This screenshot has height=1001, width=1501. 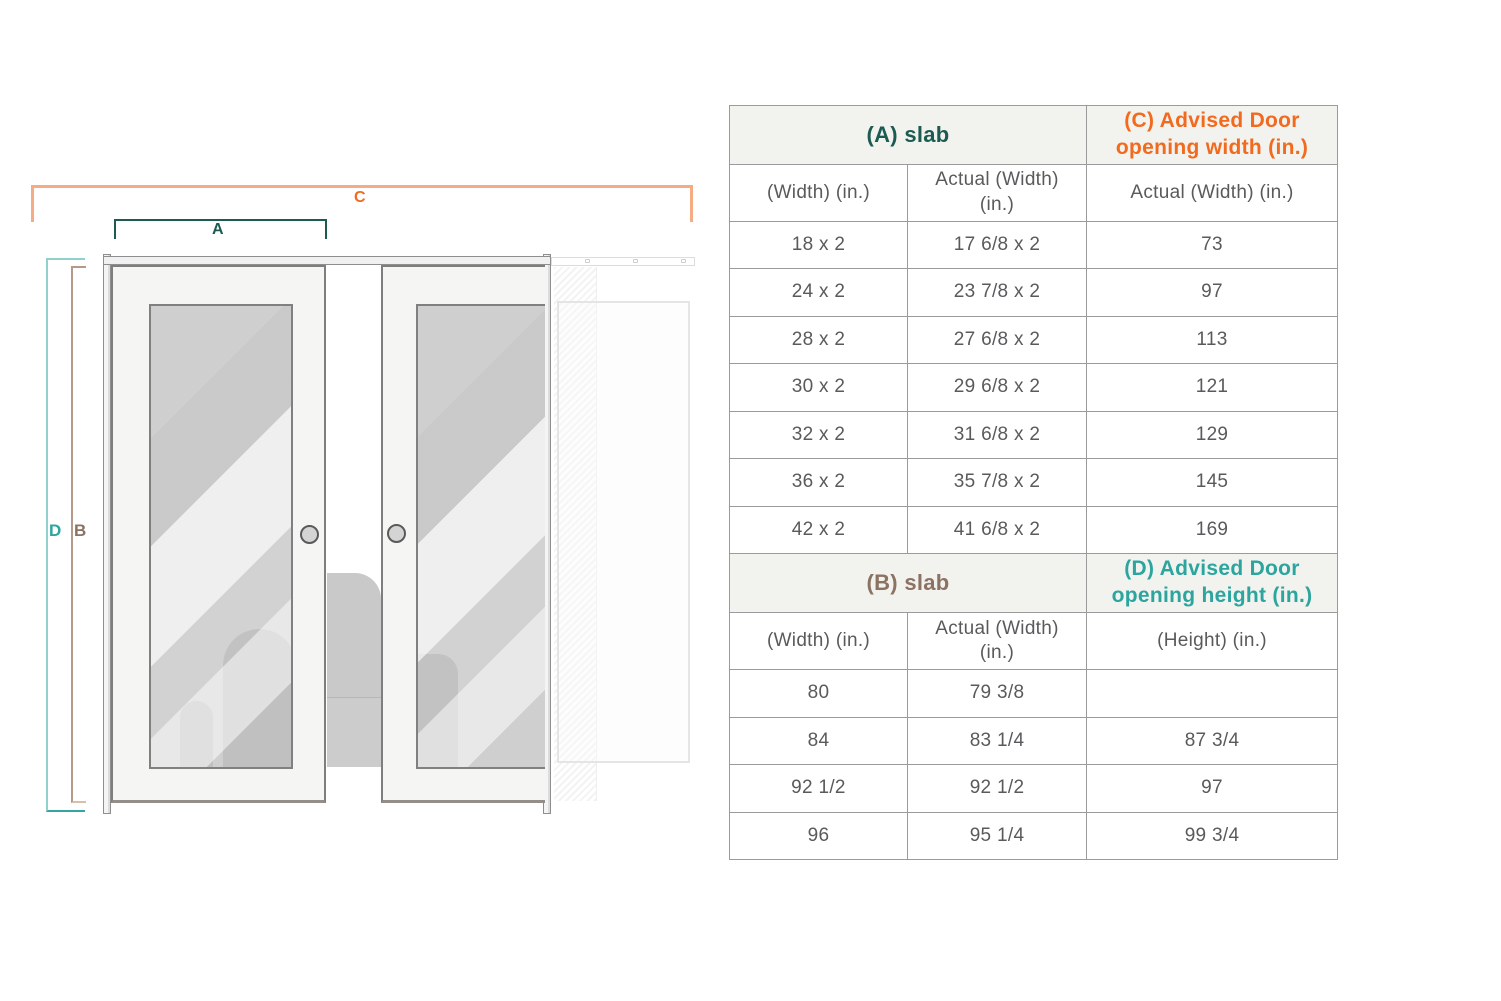 What do you see at coordinates (818, 530) in the screenshot?
I see `cell: 42 x 2` at bounding box center [818, 530].